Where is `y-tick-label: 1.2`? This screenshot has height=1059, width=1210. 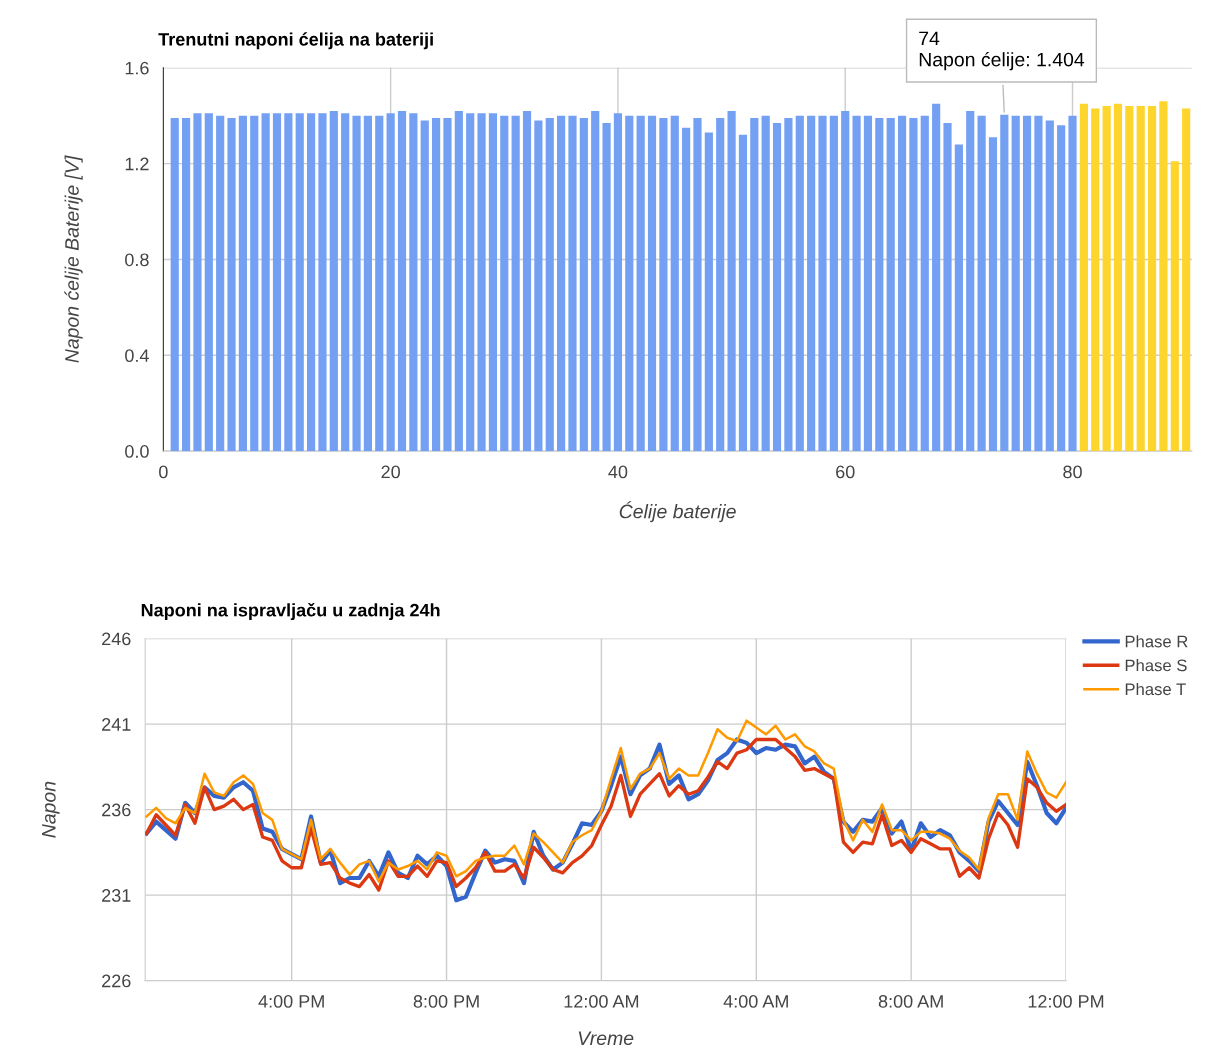 y-tick-label: 1.2 is located at coordinates (137, 164).